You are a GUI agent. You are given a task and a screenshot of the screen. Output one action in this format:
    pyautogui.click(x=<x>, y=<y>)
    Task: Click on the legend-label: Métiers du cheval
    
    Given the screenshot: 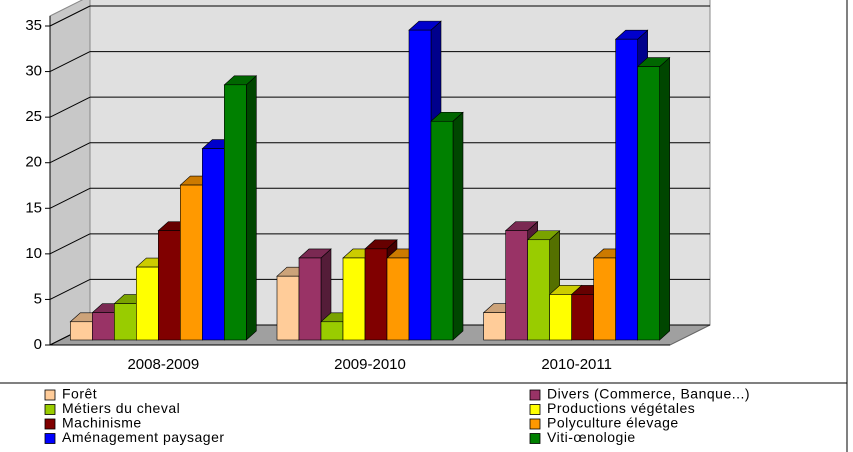 What is the action you would take?
    pyautogui.click(x=121, y=408)
    